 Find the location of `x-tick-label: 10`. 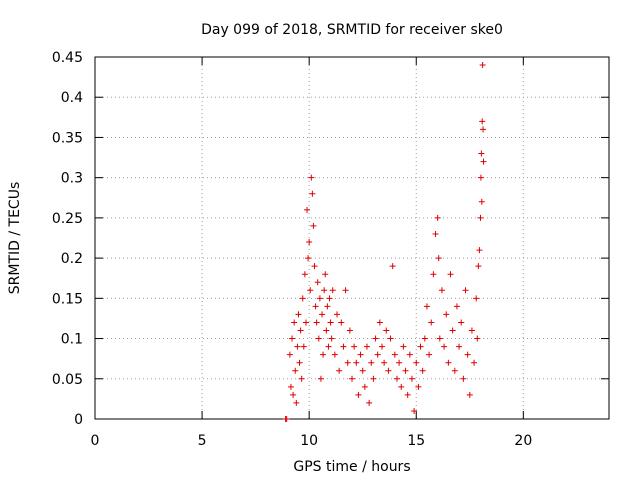

x-tick-label: 10 is located at coordinates (309, 441).